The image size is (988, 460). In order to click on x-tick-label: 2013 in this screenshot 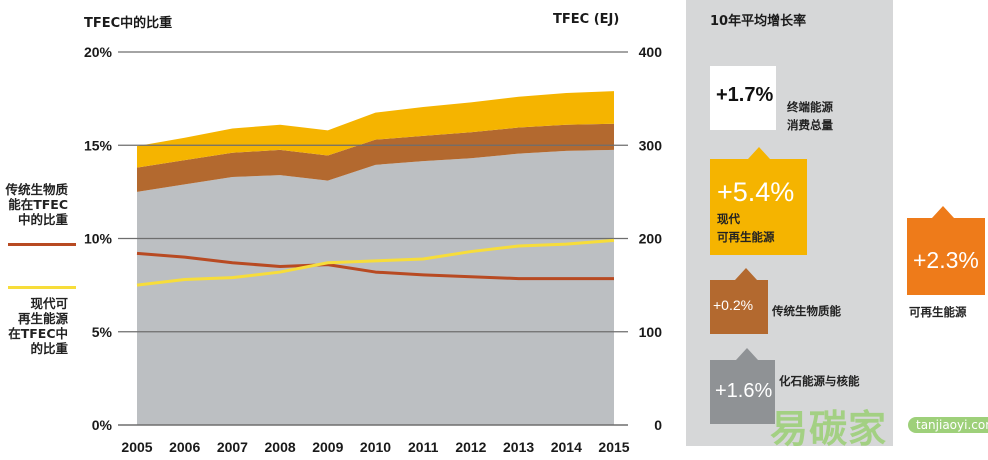, I will do `click(518, 447)`.